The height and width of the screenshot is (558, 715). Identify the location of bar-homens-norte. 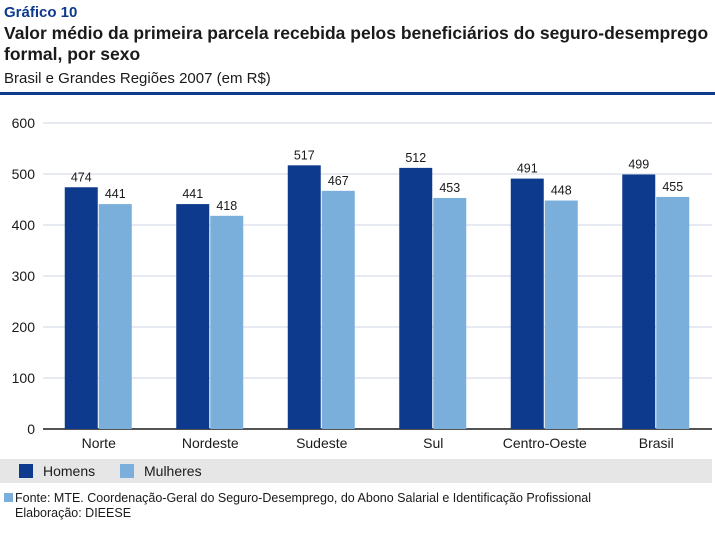
(81, 308).